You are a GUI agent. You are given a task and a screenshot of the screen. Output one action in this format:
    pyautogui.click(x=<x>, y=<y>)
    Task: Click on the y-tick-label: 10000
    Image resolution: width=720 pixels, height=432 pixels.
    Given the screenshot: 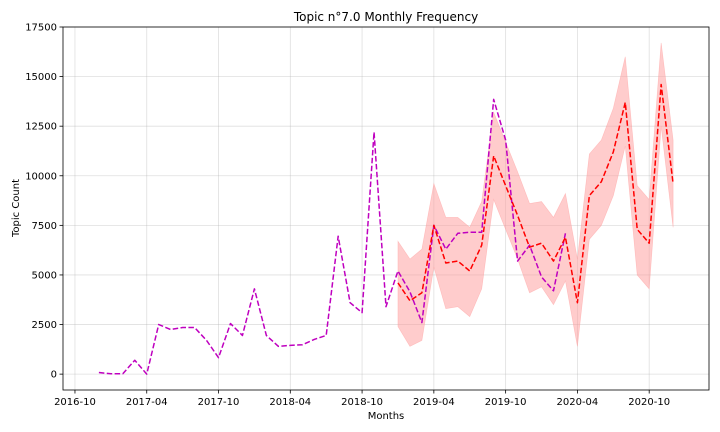 What is the action you would take?
    pyautogui.click(x=41, y=176)
    